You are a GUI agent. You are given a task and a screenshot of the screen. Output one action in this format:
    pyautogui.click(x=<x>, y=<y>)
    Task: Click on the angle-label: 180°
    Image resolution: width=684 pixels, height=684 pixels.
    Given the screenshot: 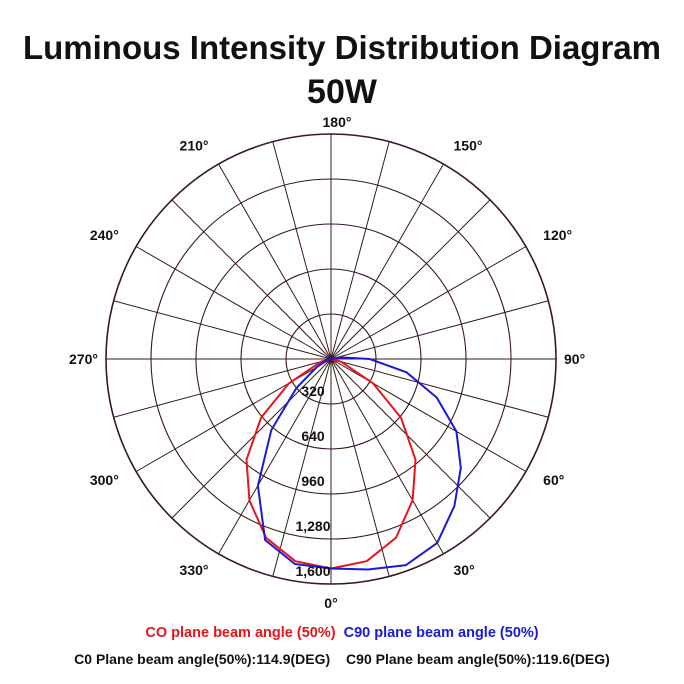 What is the action you would take?
    pyautogui.click(x=337, y=122)
    